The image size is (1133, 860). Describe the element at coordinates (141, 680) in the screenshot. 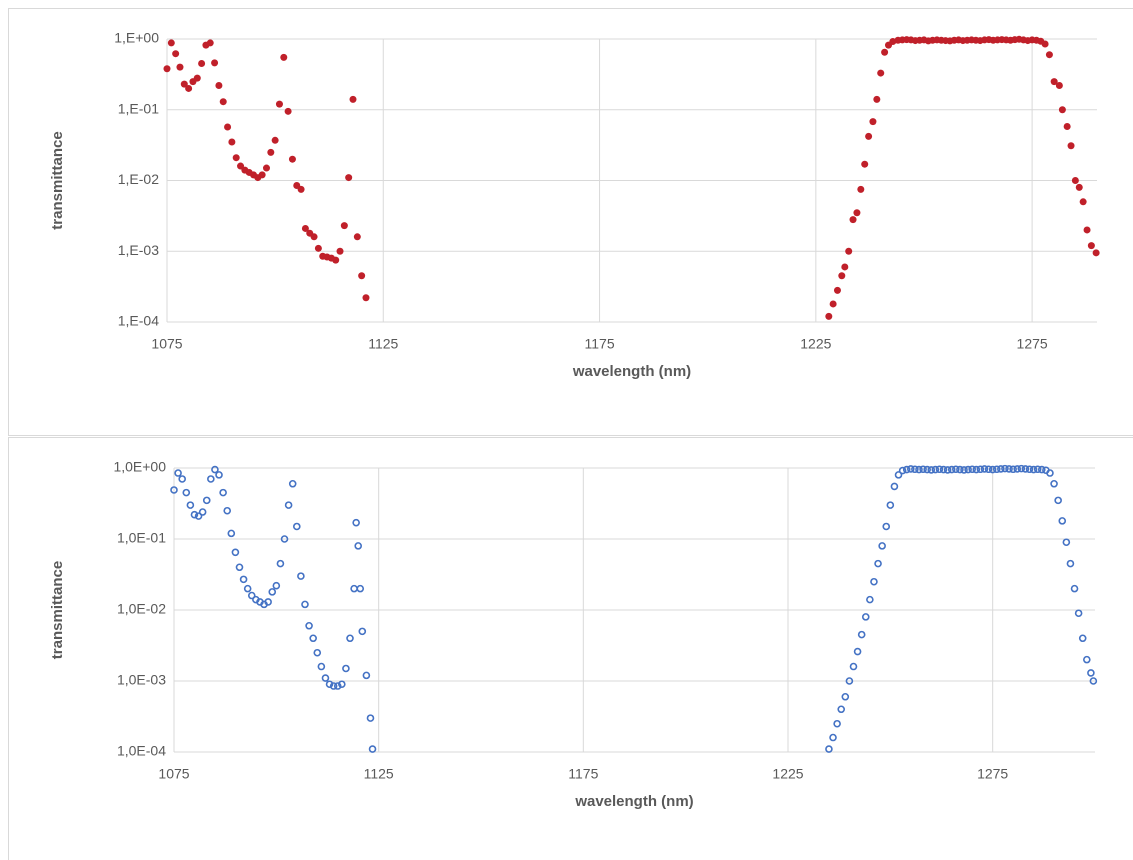

I see `y-tick-label: 1,0E-03` at that location.